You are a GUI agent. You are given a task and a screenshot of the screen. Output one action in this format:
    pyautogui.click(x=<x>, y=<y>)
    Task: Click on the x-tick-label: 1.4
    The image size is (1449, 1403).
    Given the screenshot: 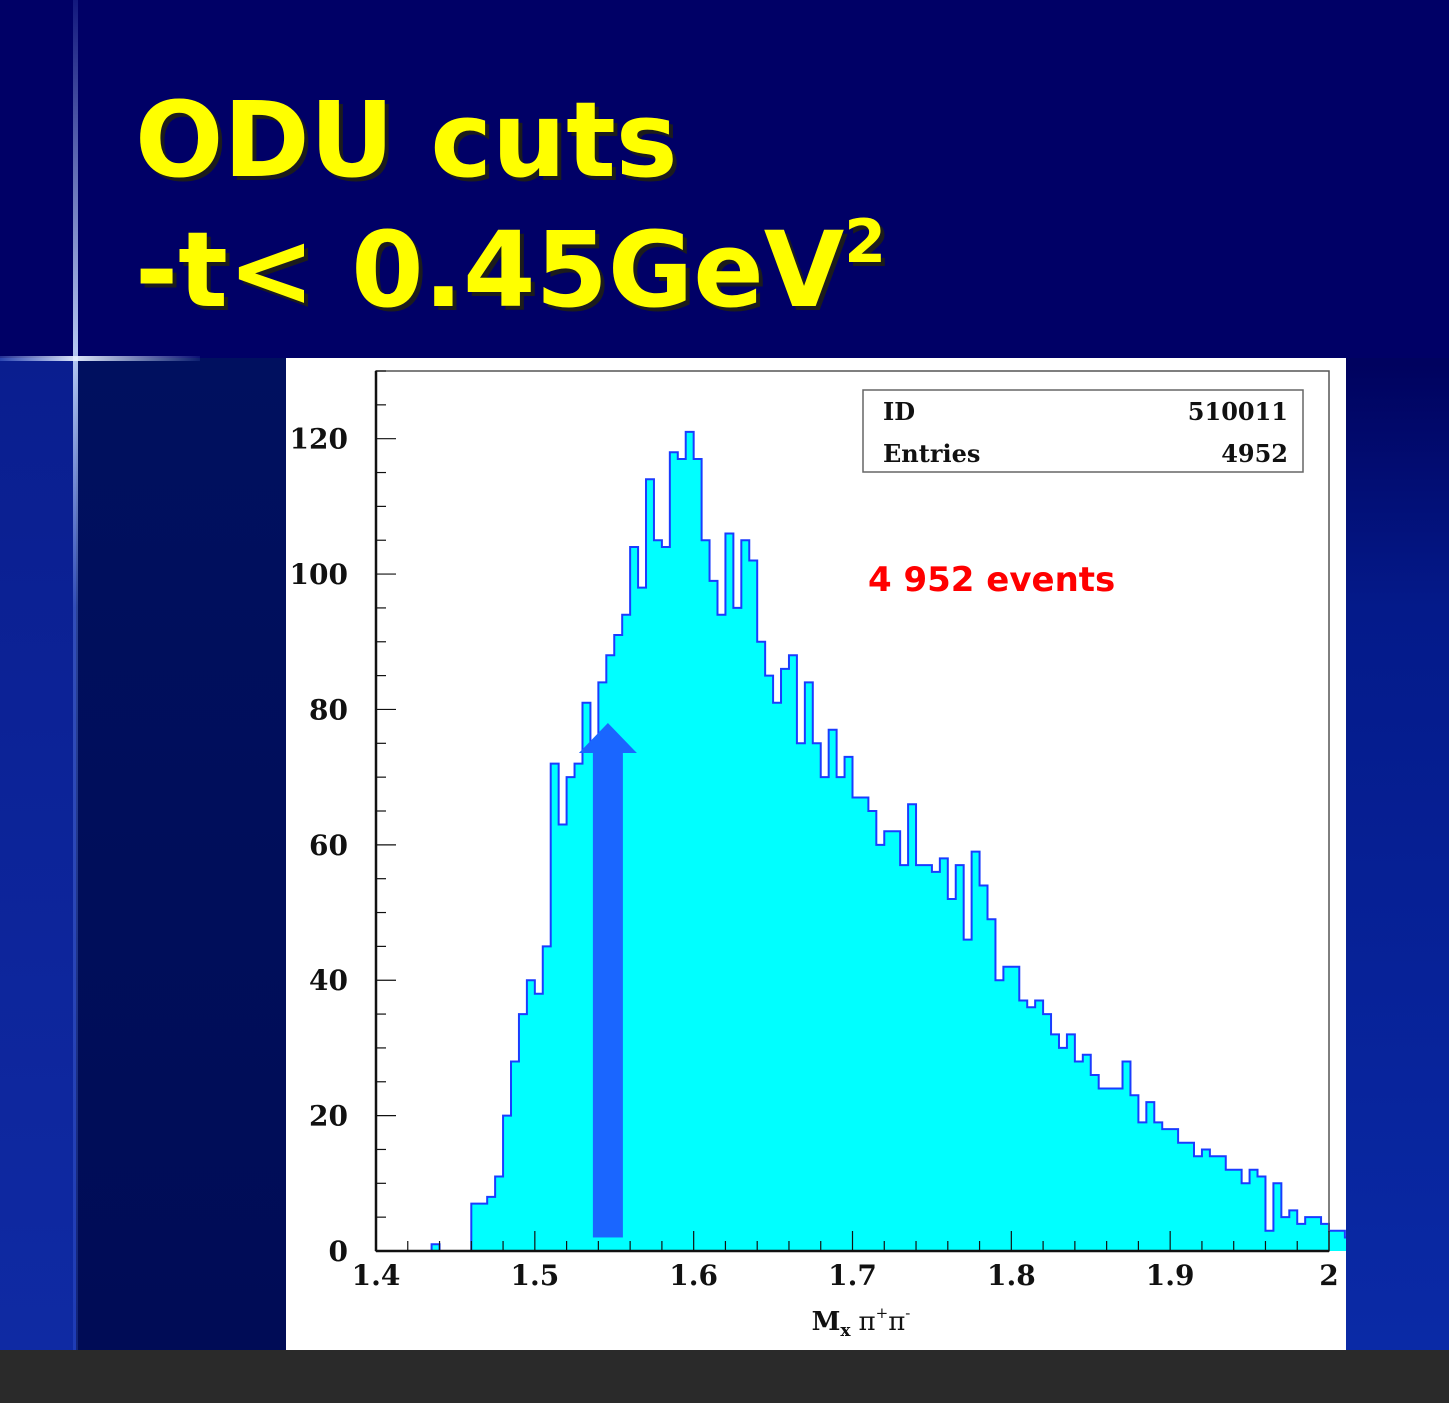 What is the action you would take?
    pyautogui.click(x=376, y=1275)
    